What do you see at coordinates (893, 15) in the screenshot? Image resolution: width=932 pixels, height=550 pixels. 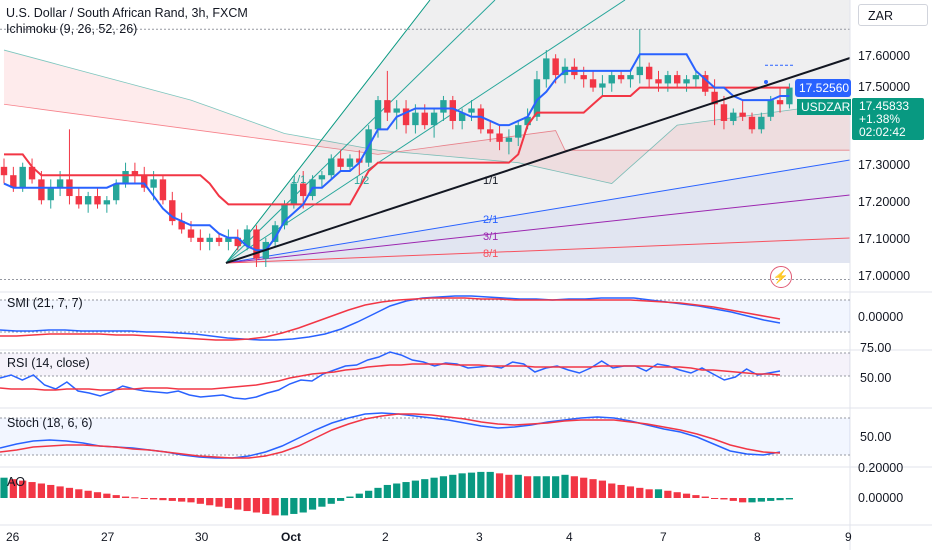 I see `currency-selector: ZAR` at bounding box center [893, 15].